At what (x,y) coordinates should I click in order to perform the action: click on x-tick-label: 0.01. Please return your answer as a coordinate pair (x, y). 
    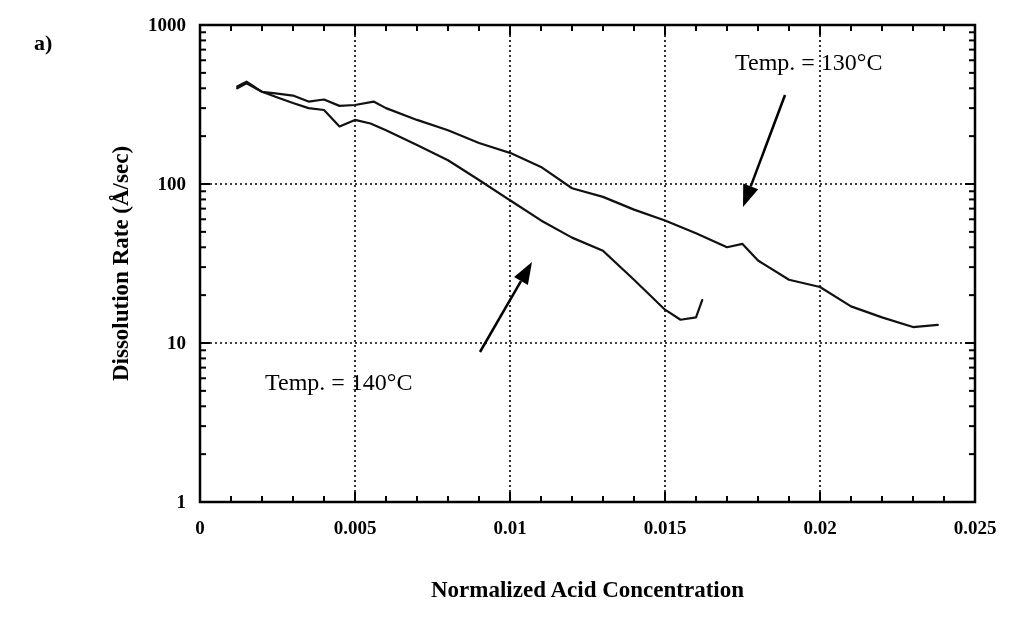
    Looking at the image, I should click on (510, 527).